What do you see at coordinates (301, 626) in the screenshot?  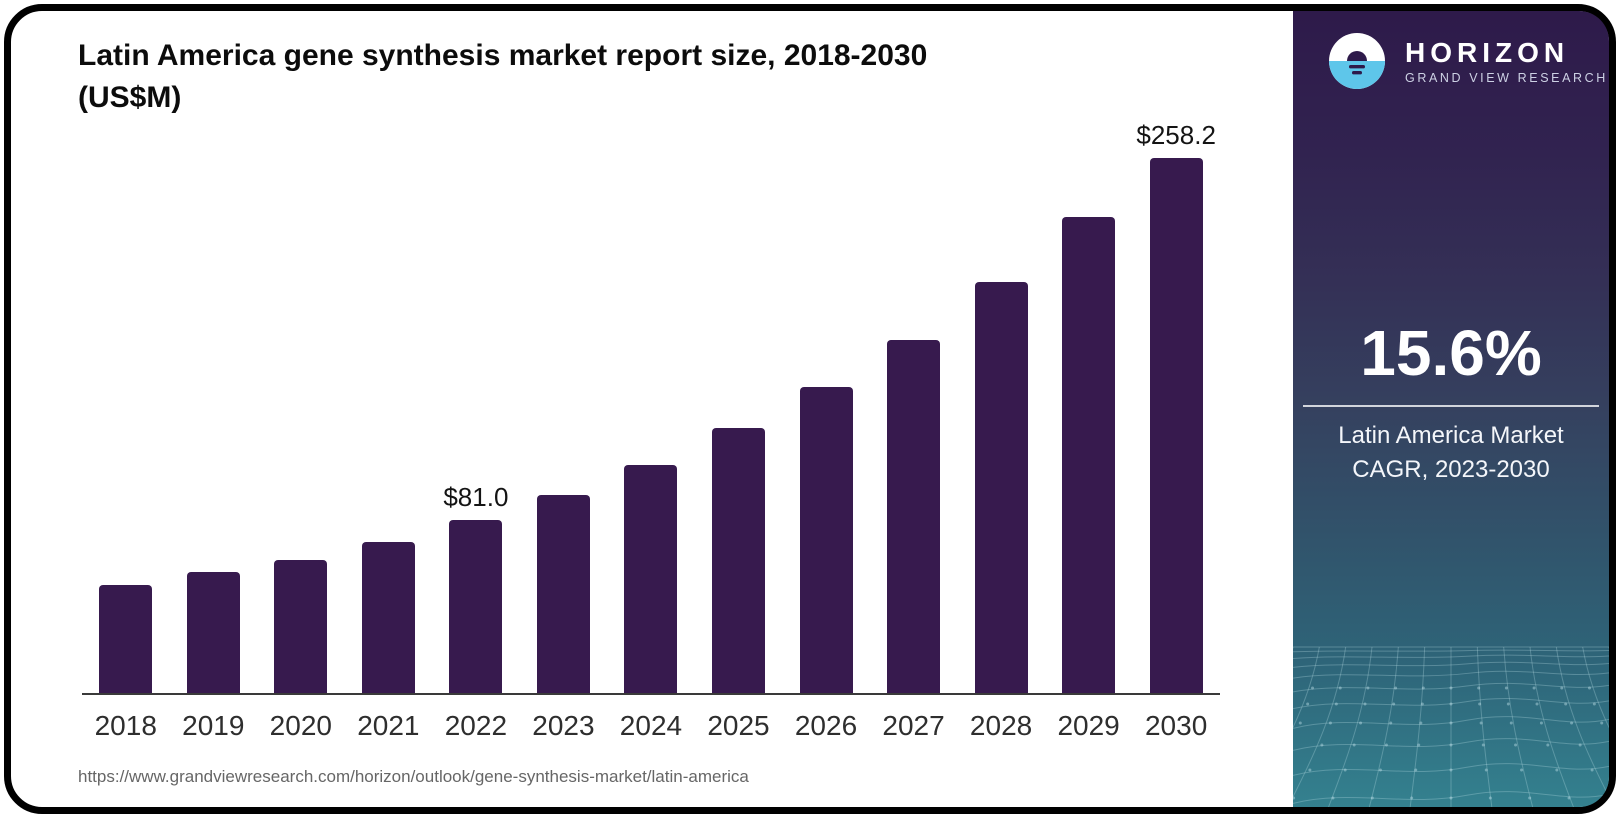 I see `bar-2020` at bounding box center [301, 626].